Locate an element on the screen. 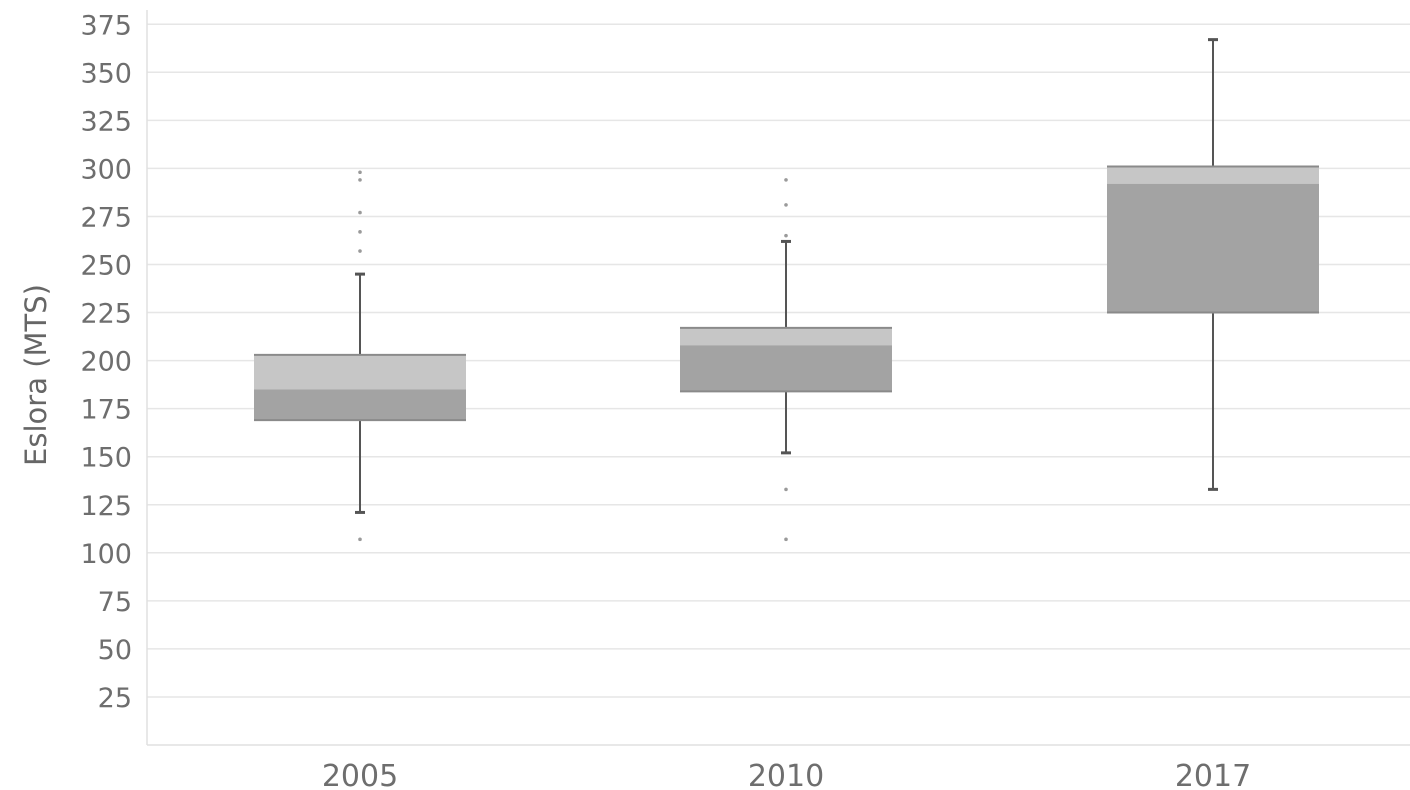  box-upper-2010 is located at coordinates (786, 336).